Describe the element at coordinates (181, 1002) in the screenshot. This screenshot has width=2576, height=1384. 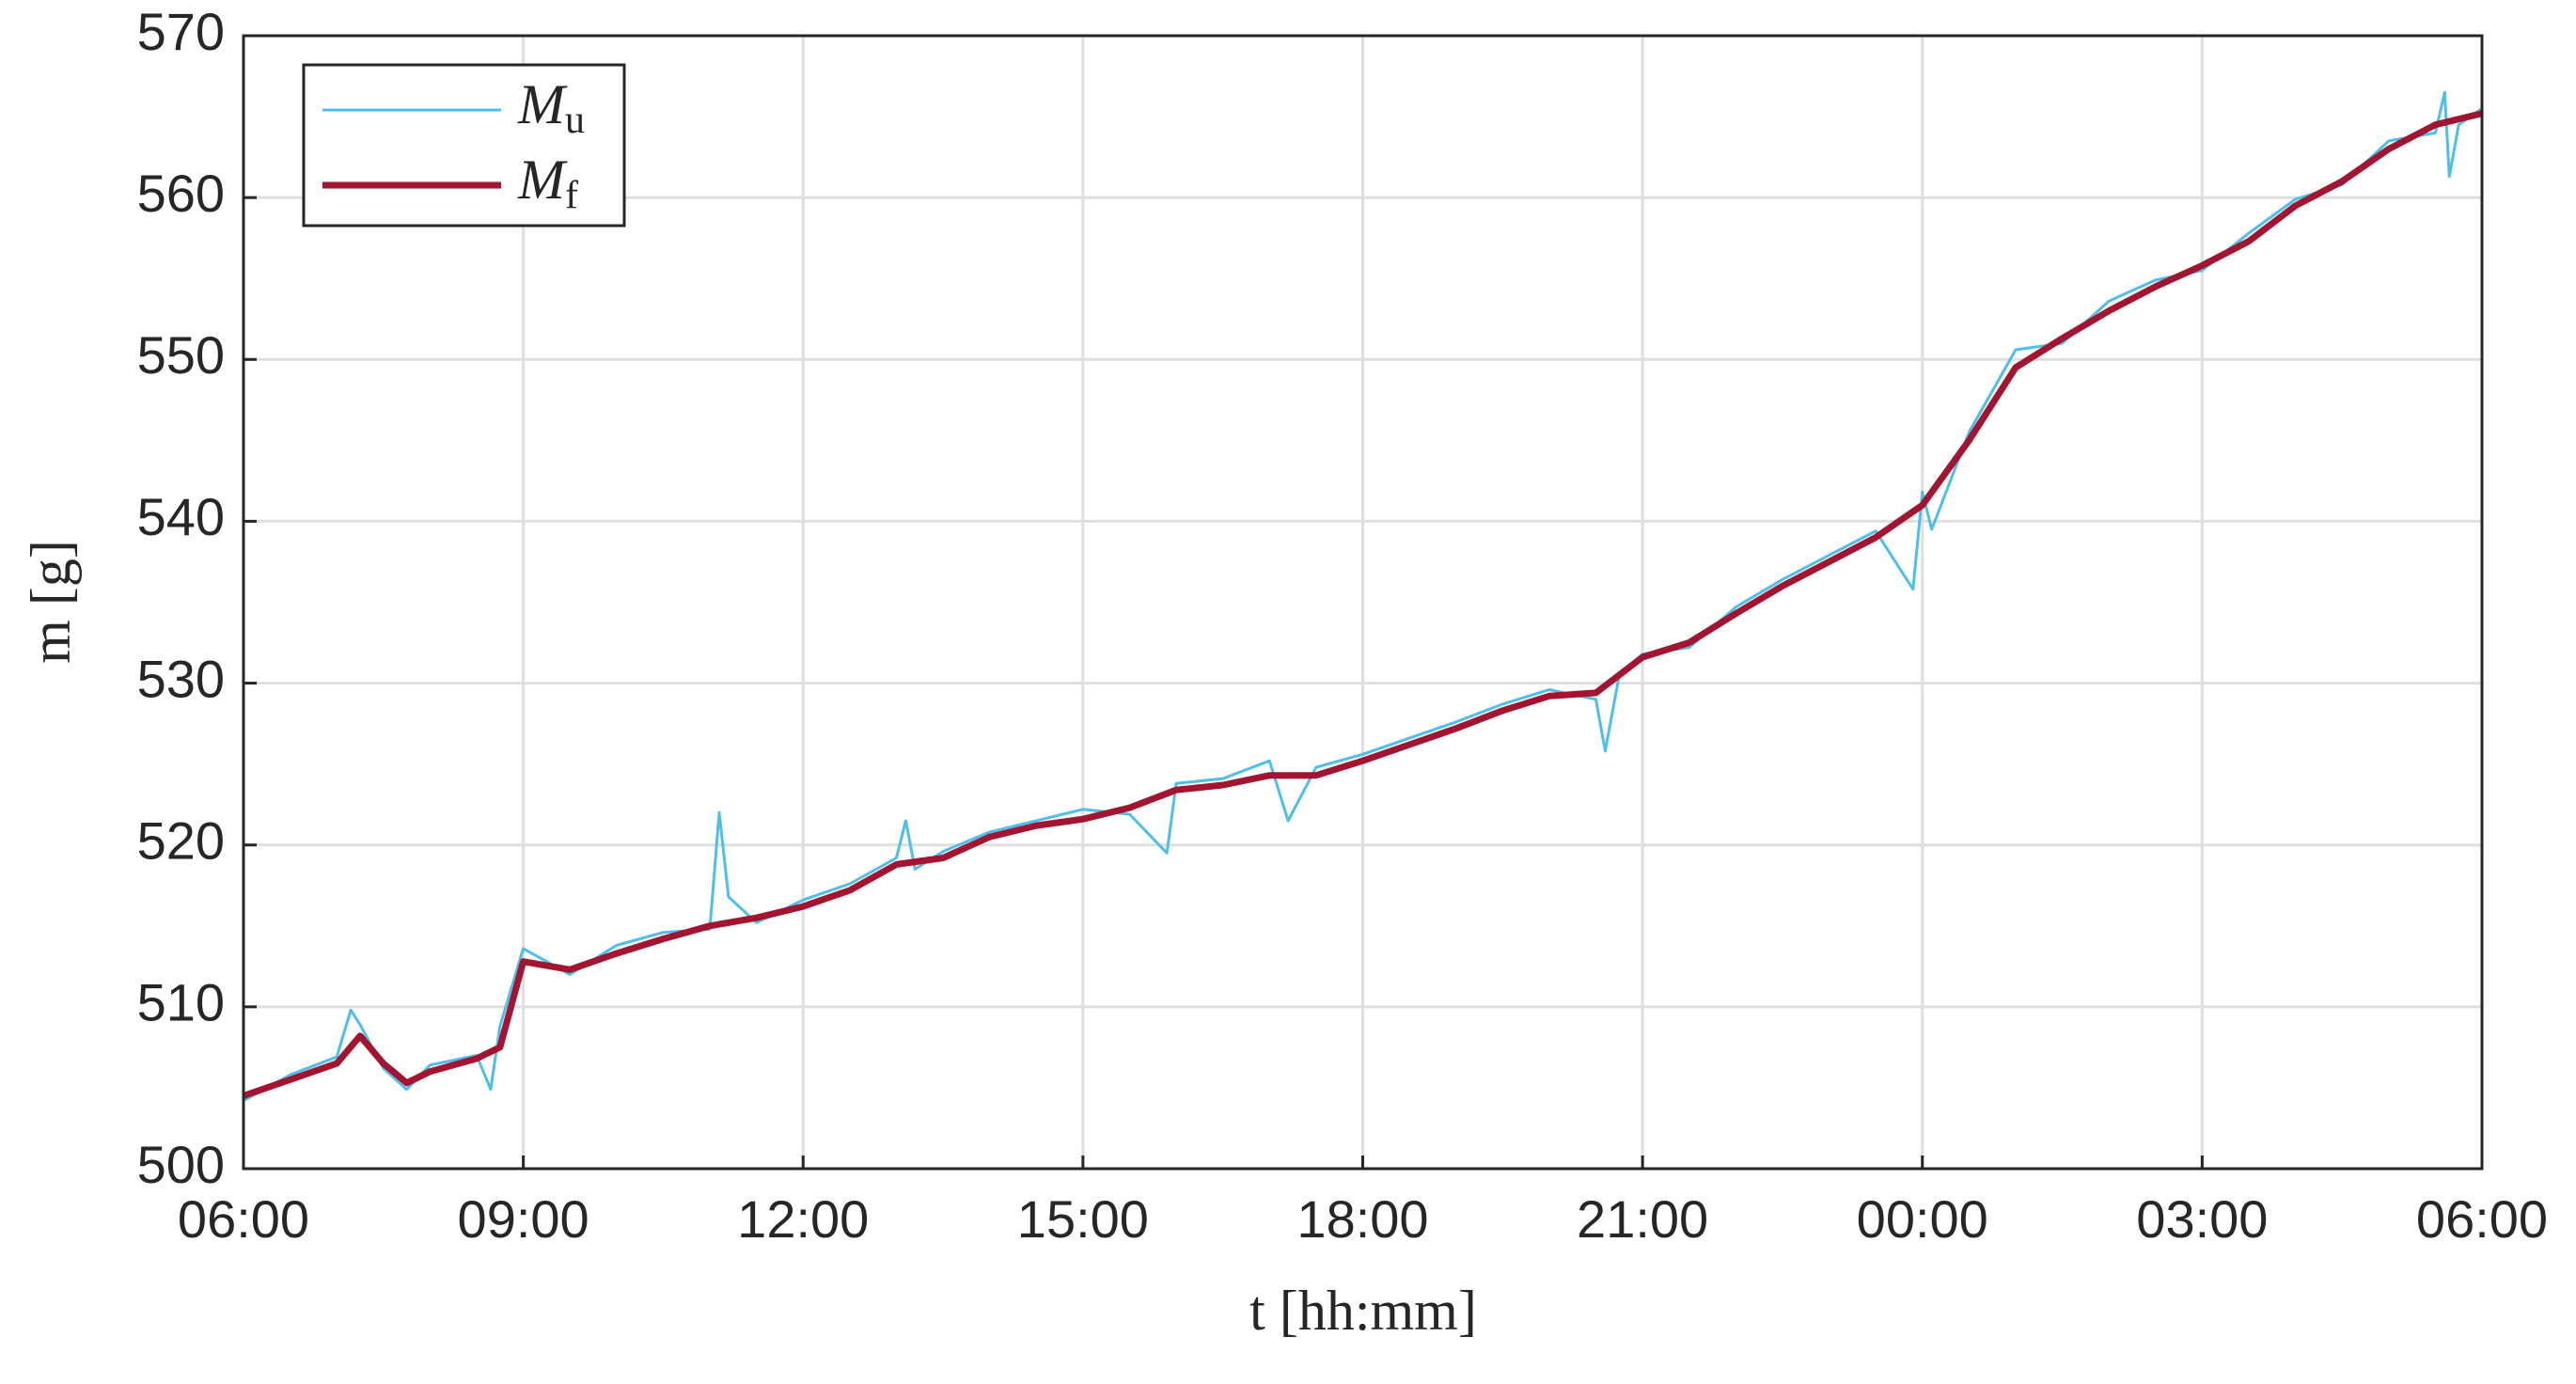
I see `y-tick-label: 510` at that location.